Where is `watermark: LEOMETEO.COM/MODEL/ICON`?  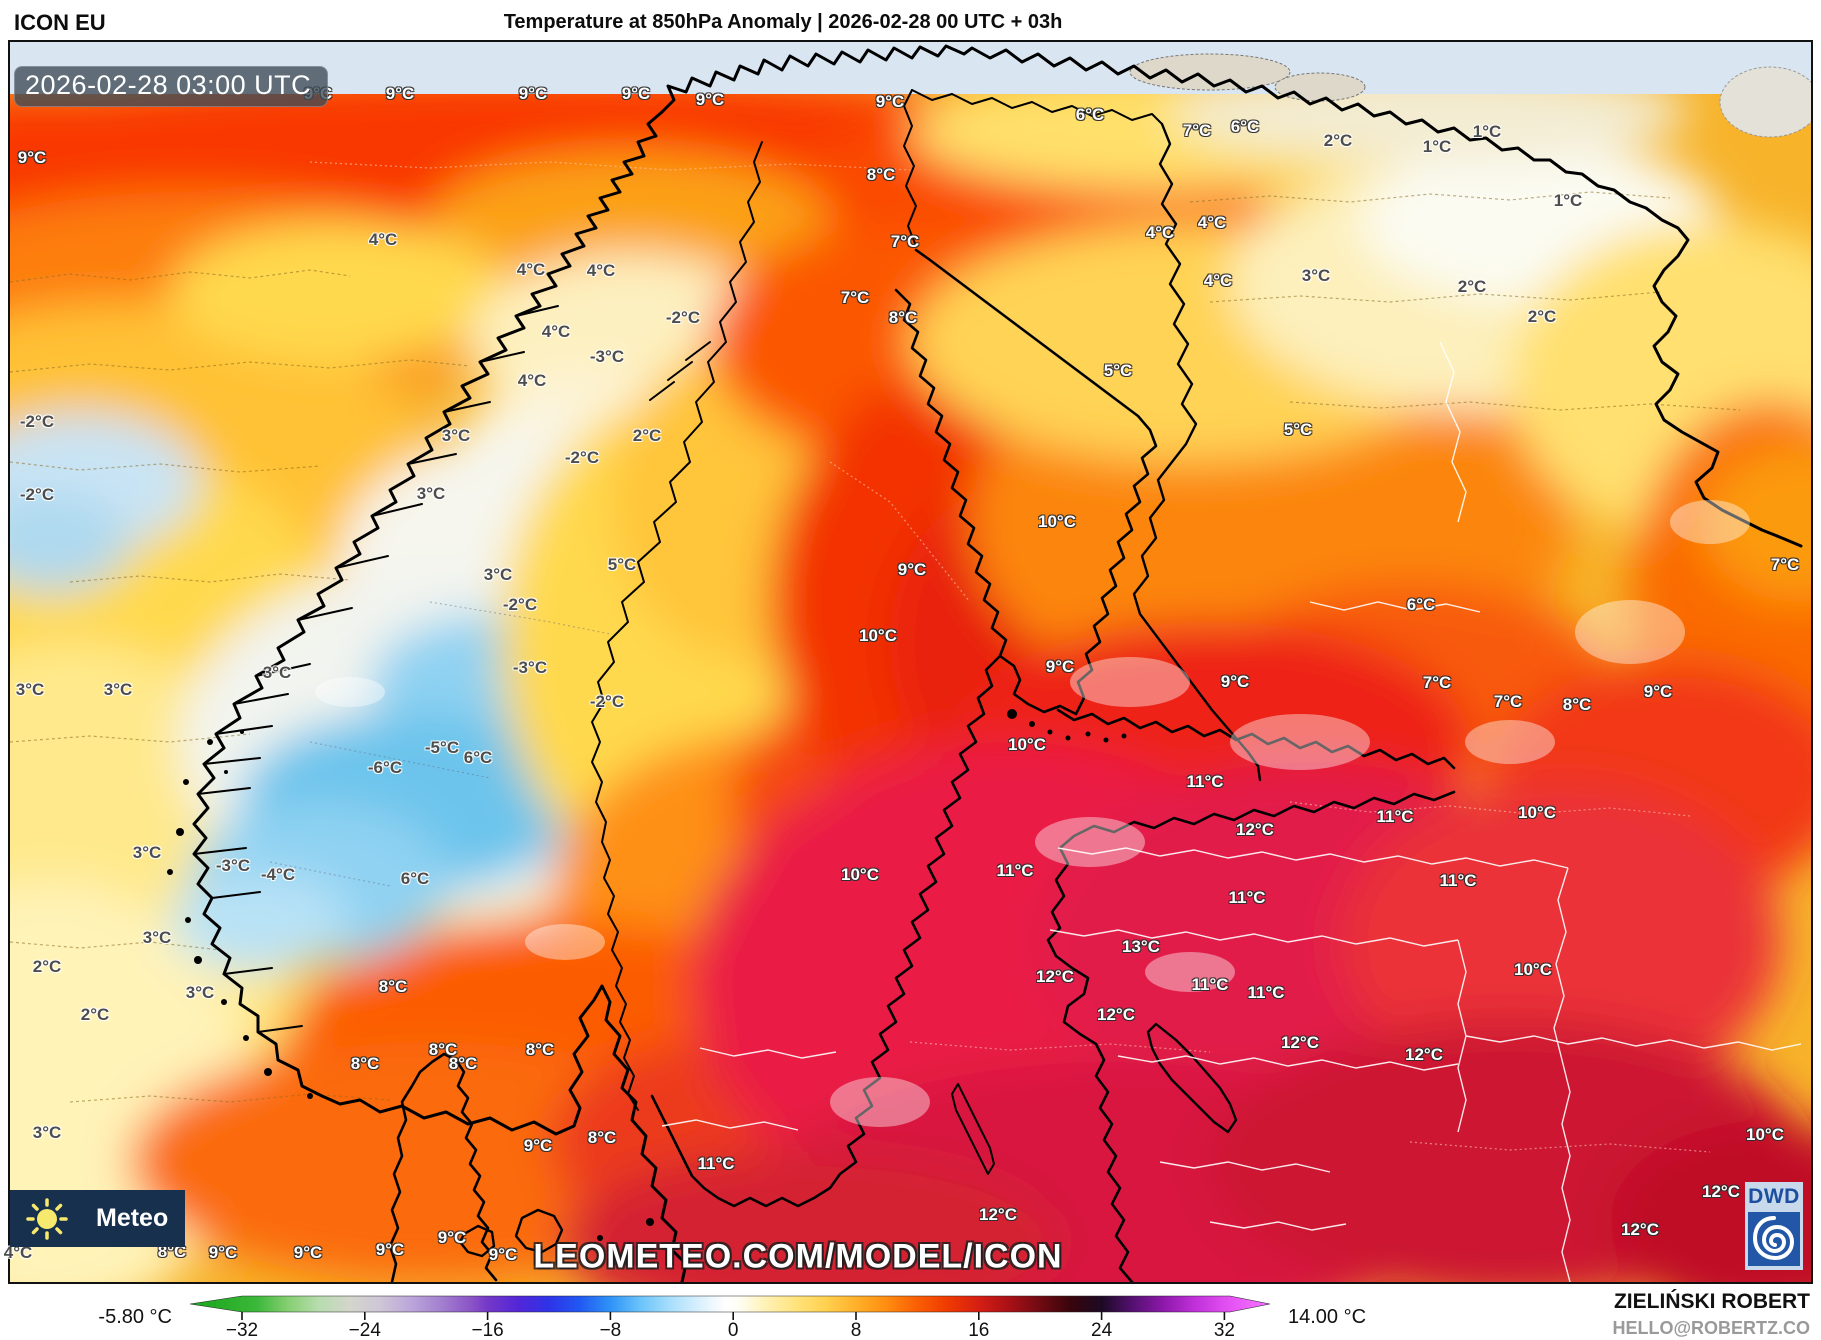 watermark: LEOMETEO.COM/MODEL/ICON is located at coordinates (798, 1256).